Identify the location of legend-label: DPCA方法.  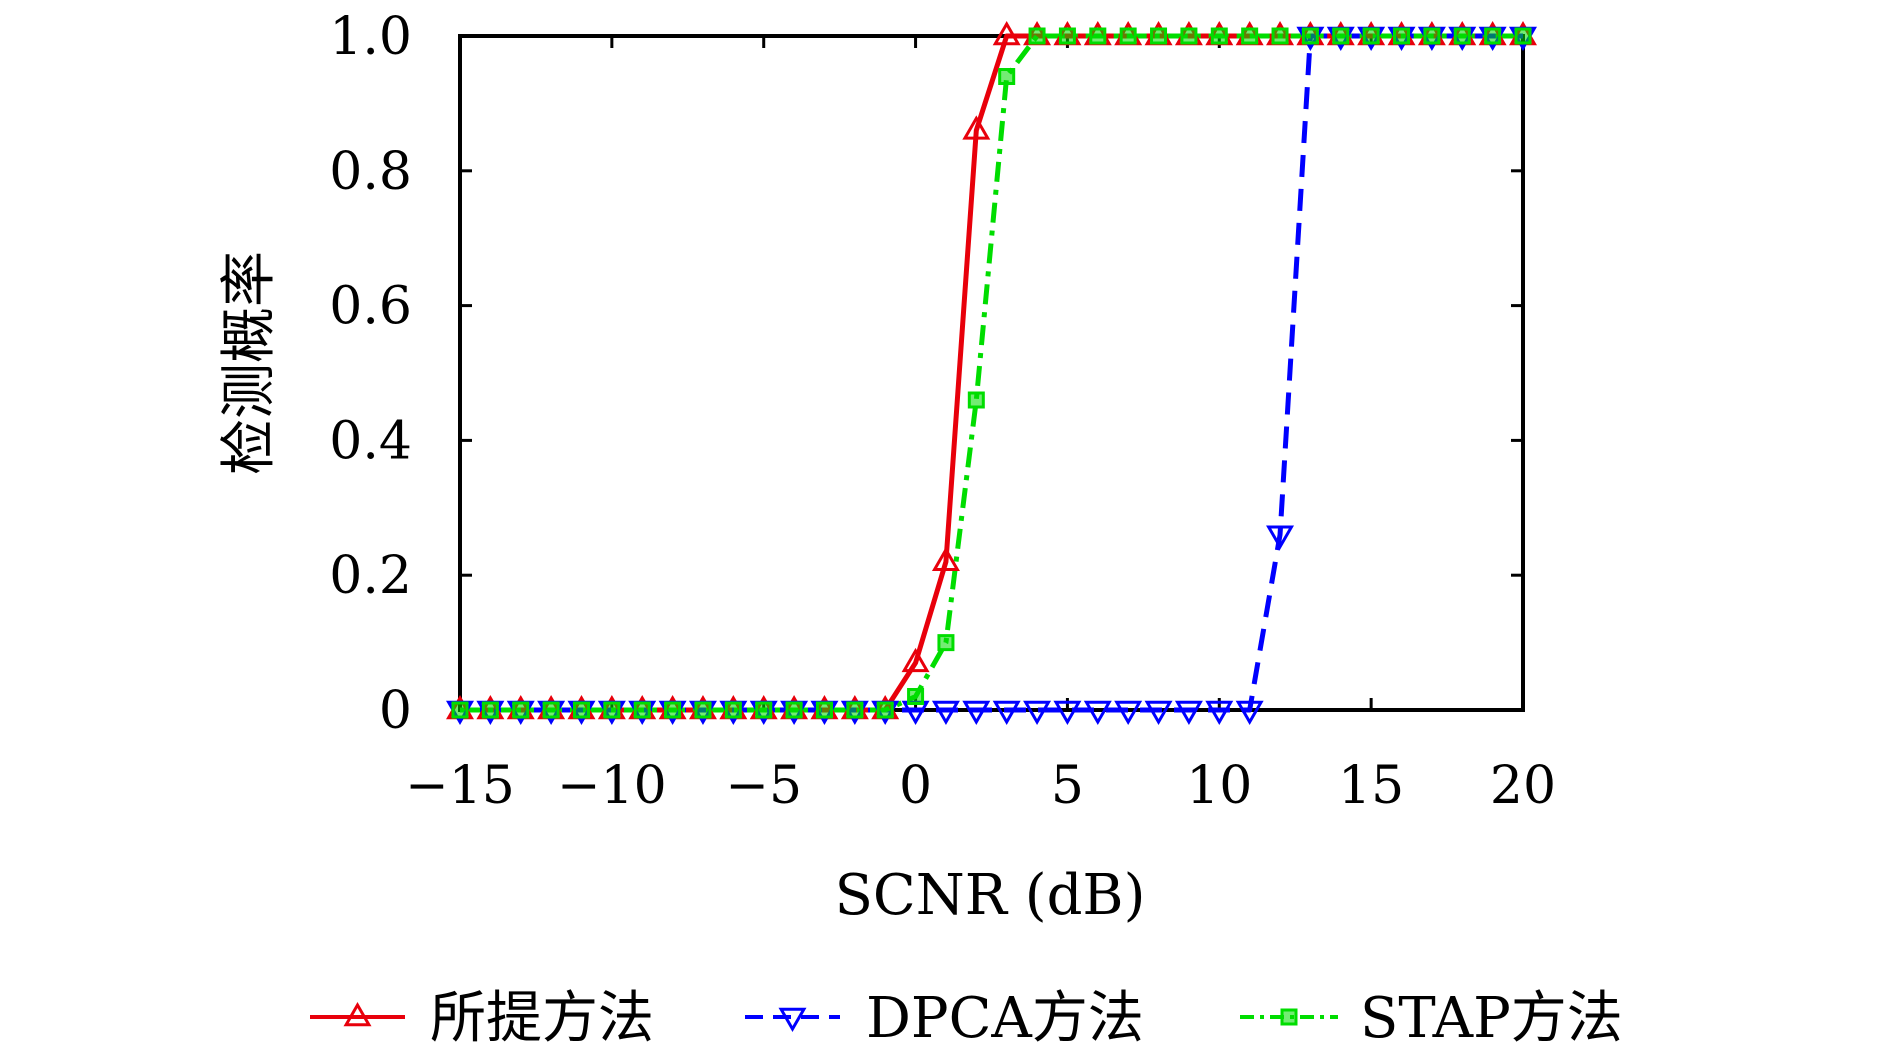
(1005, 1018).